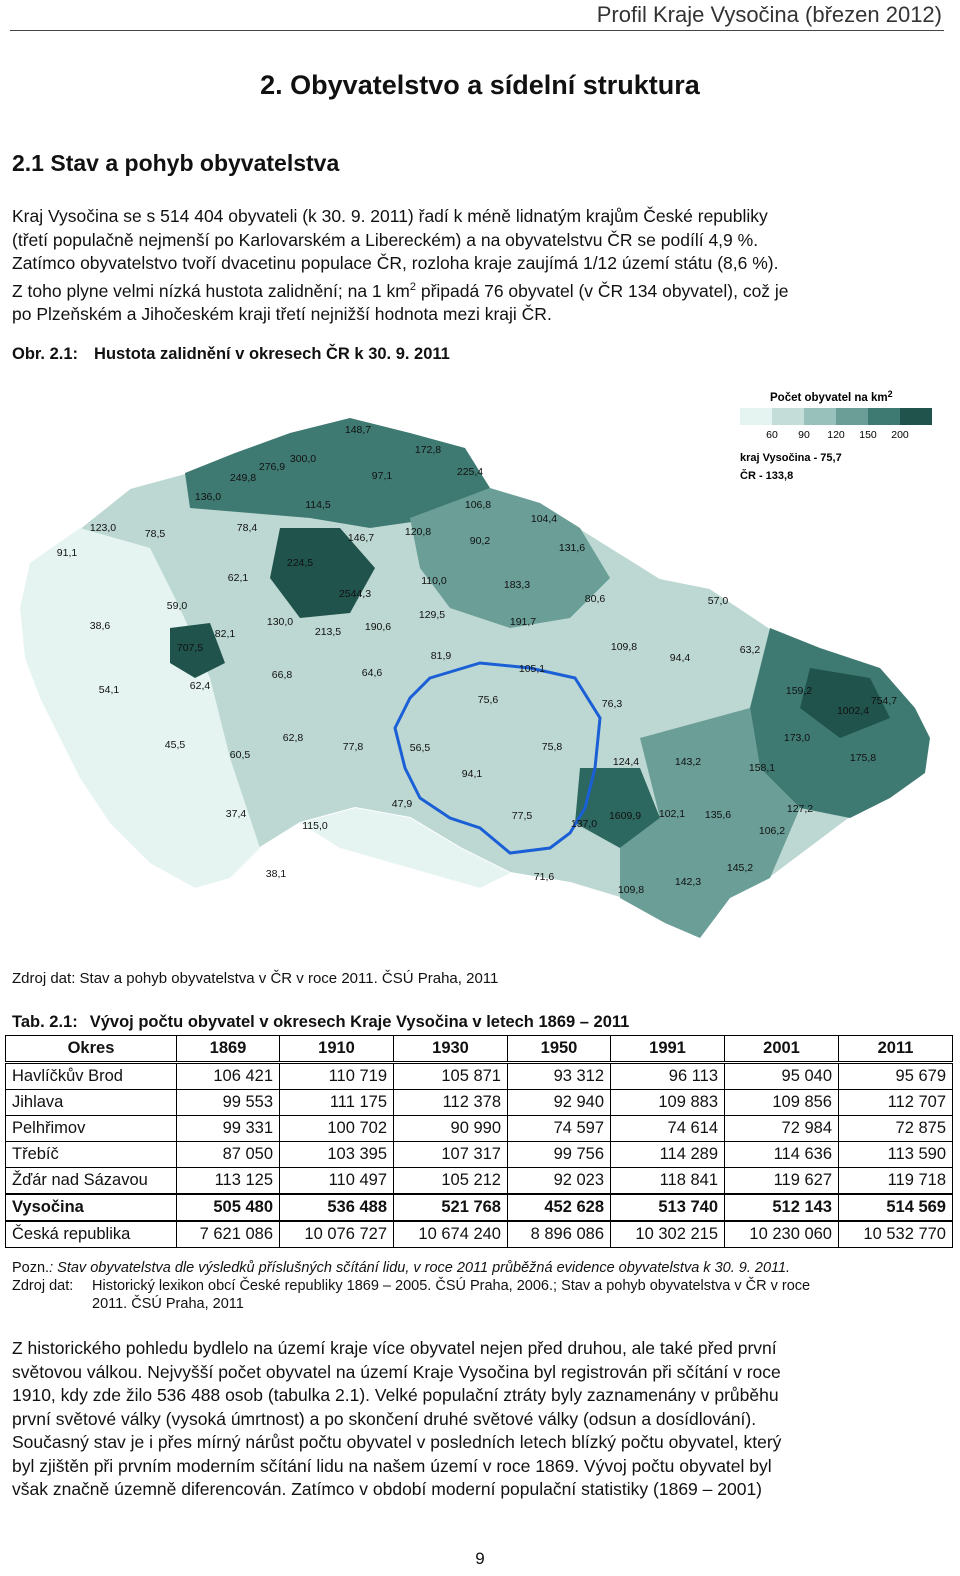 This screenshot has width=960, height=1576. I want to click on table-cell-district: Jihlava, so click(91, 1102).